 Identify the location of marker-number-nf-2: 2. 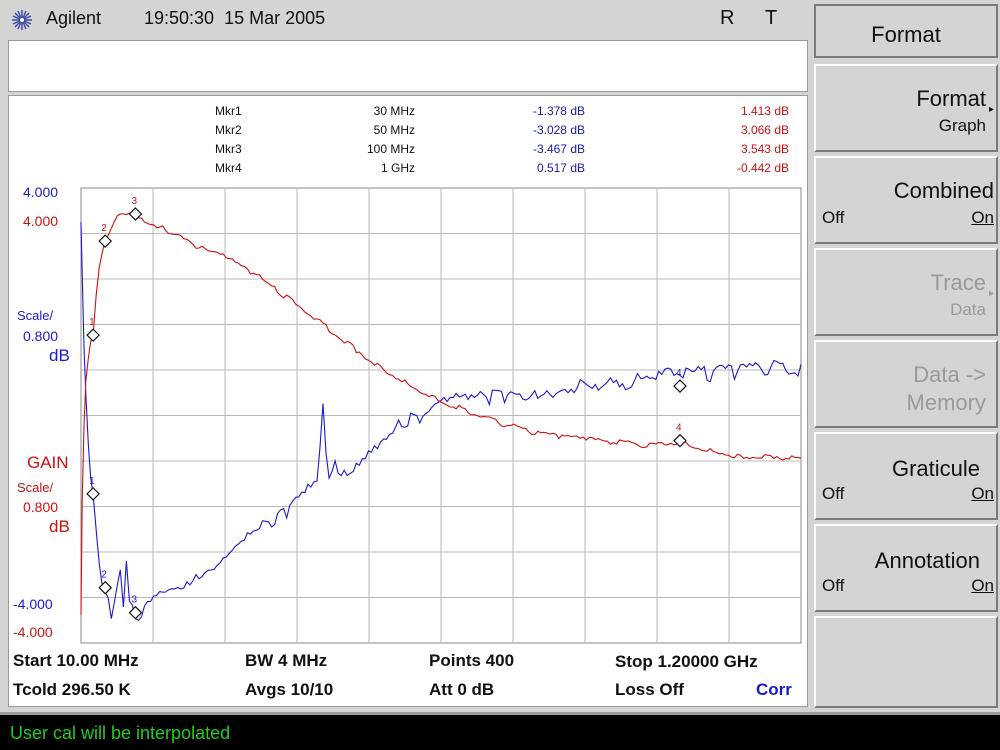
(104, 575).